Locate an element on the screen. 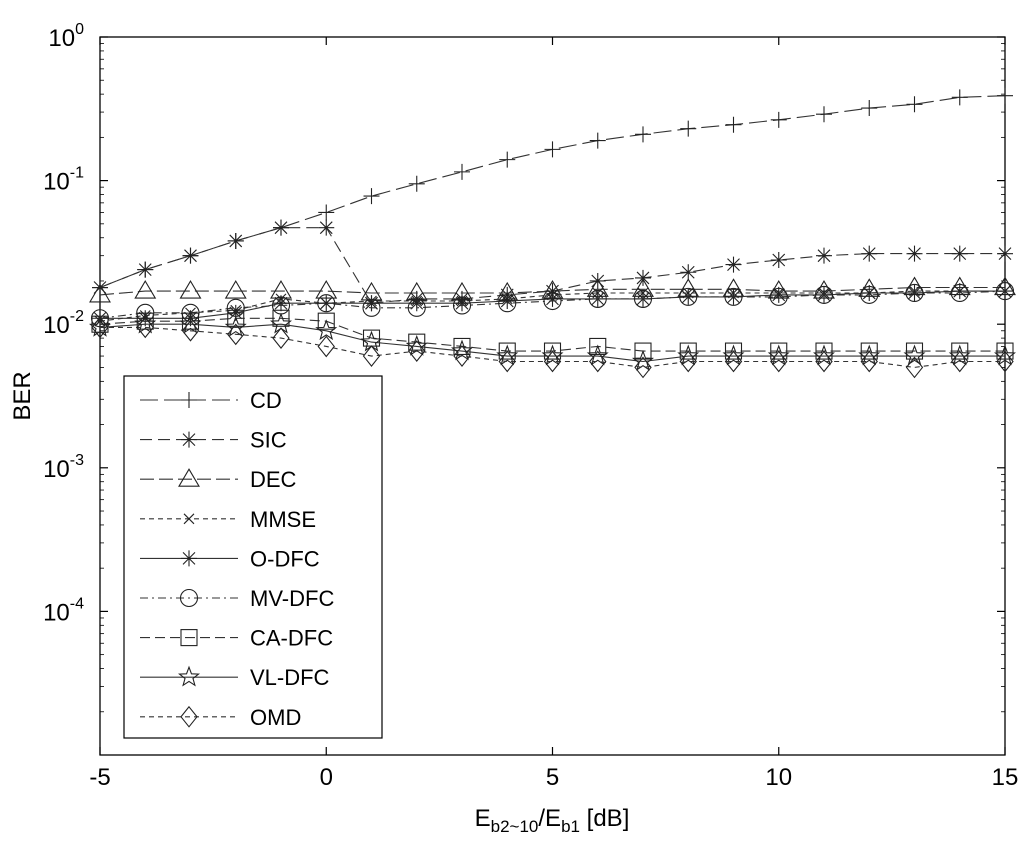 The width and height of the screenshot is (1024, 845). x-tick-label: 15 is located at coordinates (1005, 777).